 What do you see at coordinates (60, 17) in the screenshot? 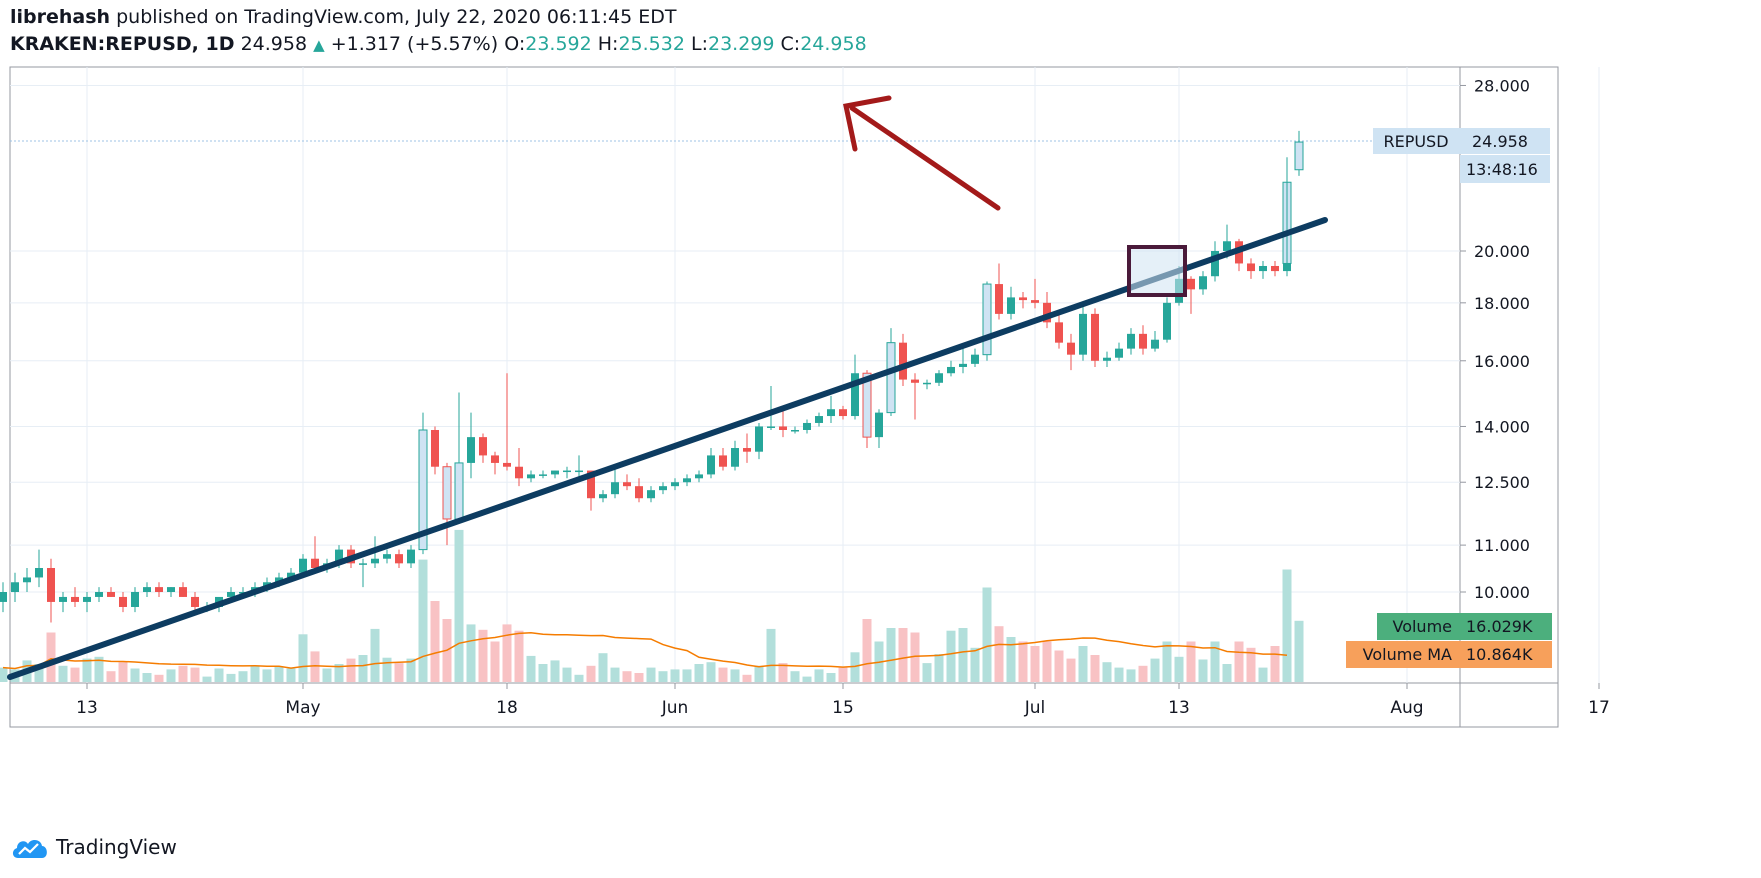
I see `author-name: librehash` at bounding box center [60, 17].